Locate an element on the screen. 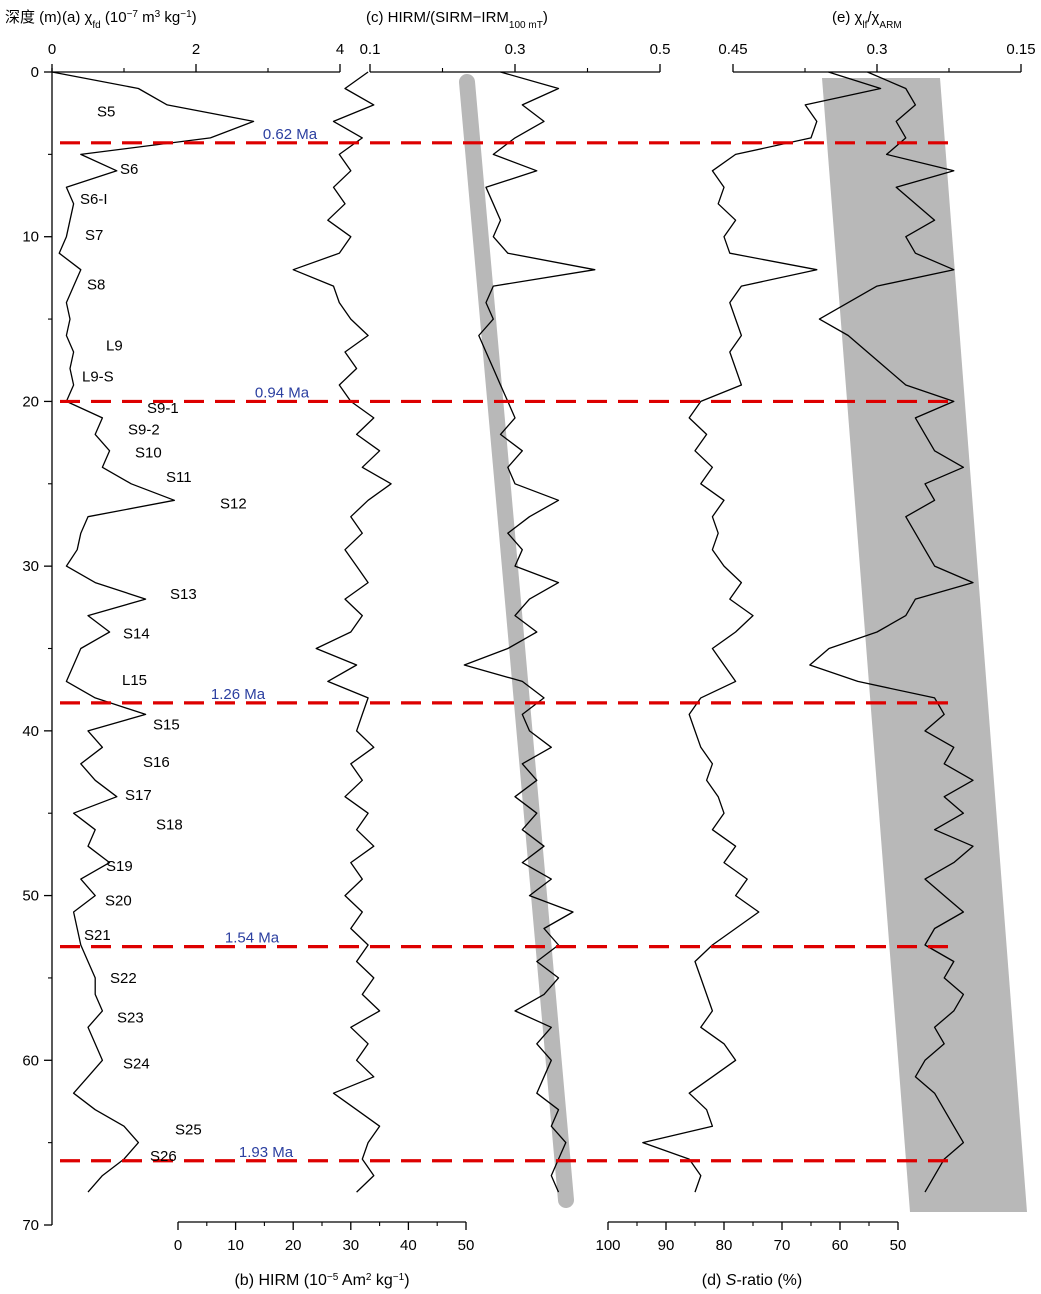 This screenshot has height=1294, width=1041. tick-label-d-0: 100 is located at coordinates (607, 1245).